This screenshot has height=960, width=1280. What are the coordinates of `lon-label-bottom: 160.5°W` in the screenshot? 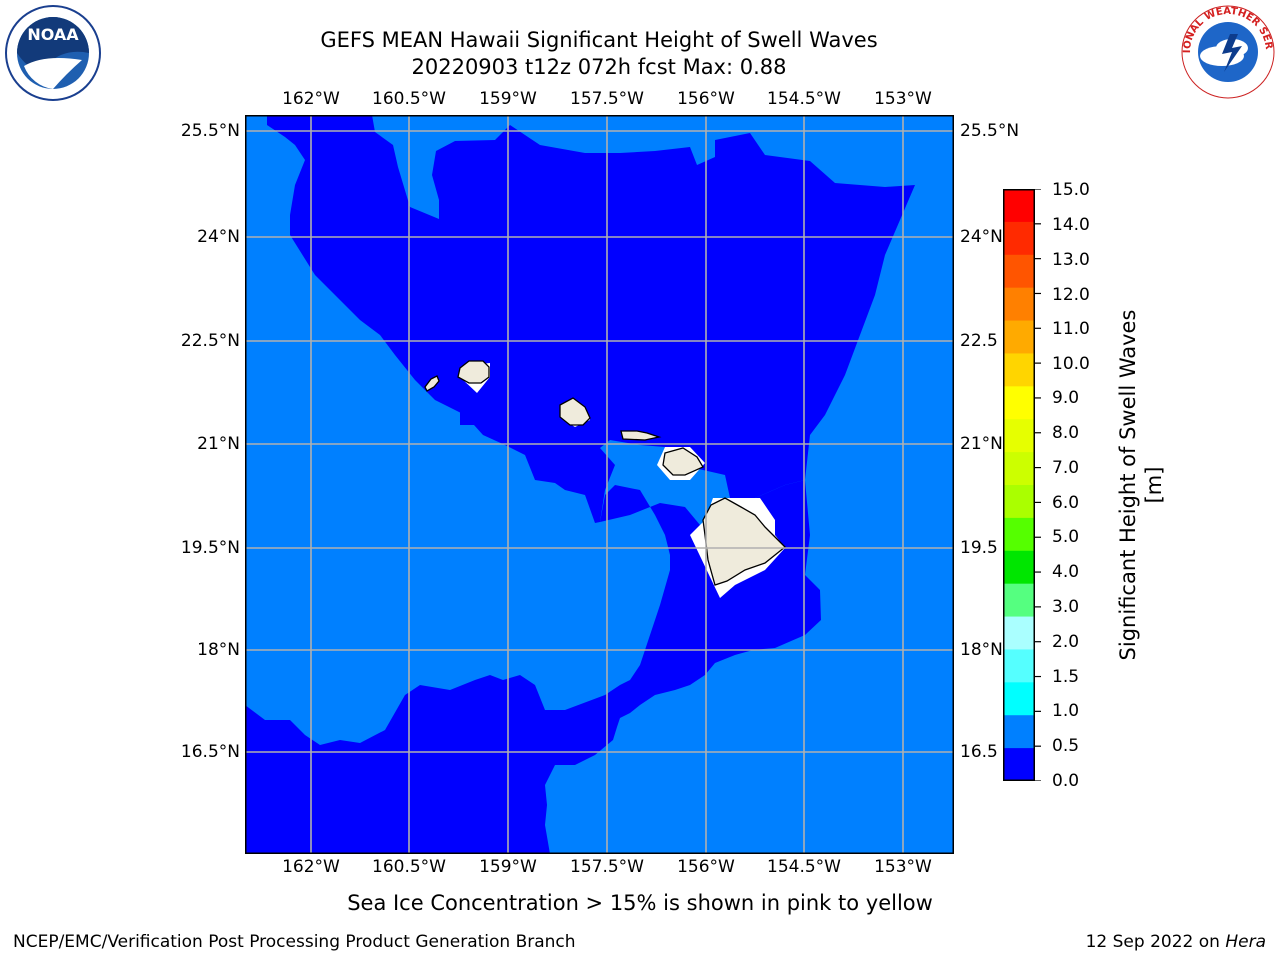 It's located at (409, 867).